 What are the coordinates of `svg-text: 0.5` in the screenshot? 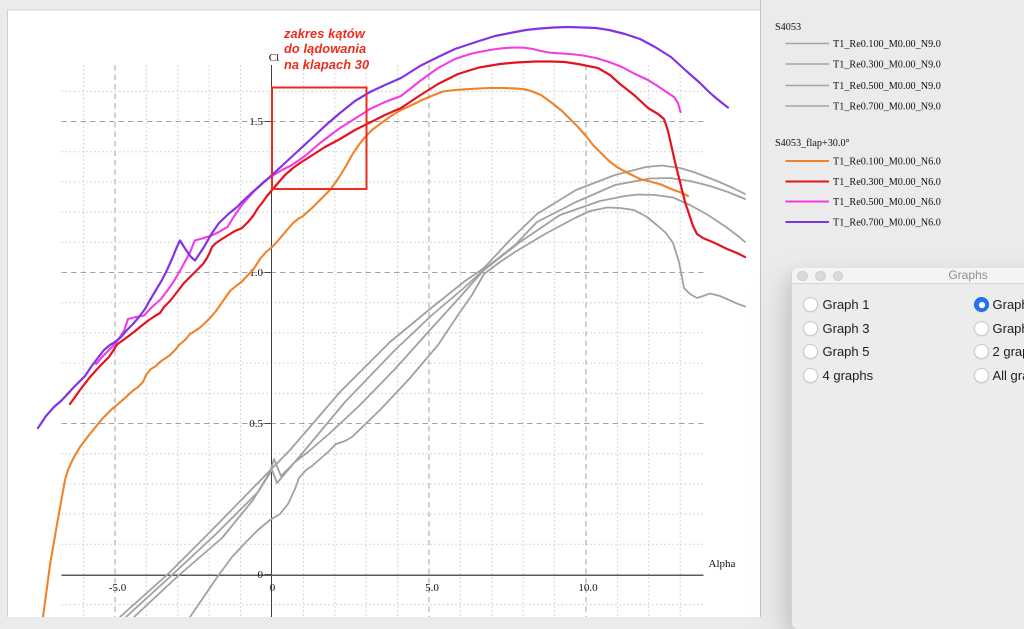 It's located at (256, 424).